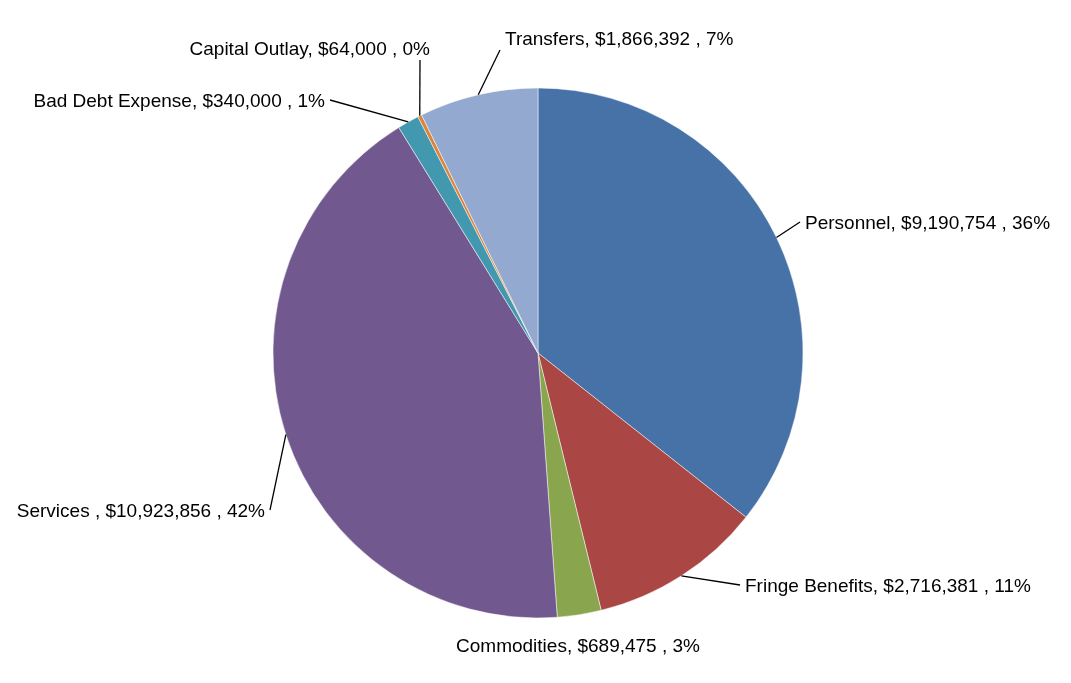 Image resolution: width=1071 pixels, height=683 pixels. What do you see at coordinates (141, 510) in the screenshot?
I see `slice-label: Services , $10,923,856 , 42%` at bounding box center [141, 510].